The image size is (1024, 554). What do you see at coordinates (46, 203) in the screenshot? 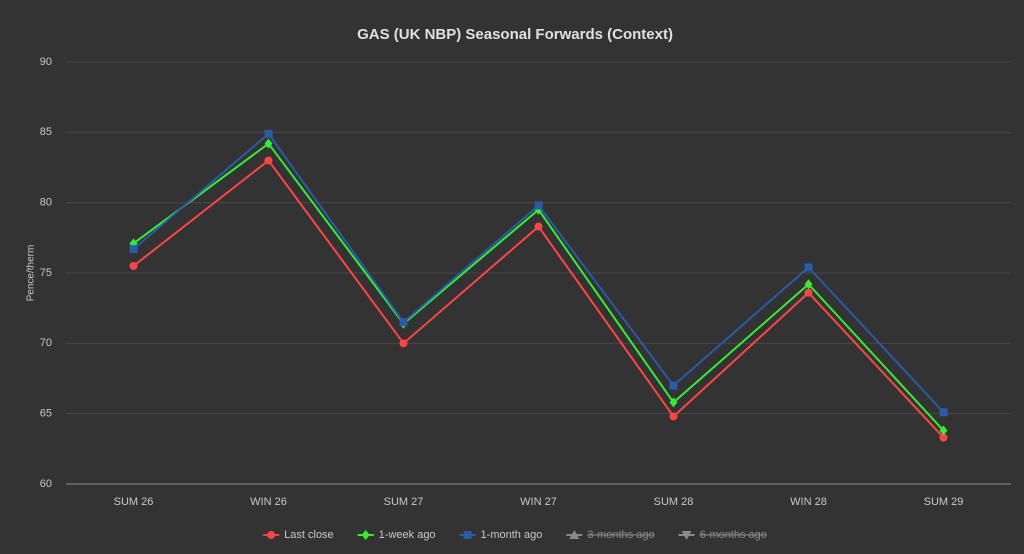
I see `y-tick-label: 80` at bounding box center [46, 203].